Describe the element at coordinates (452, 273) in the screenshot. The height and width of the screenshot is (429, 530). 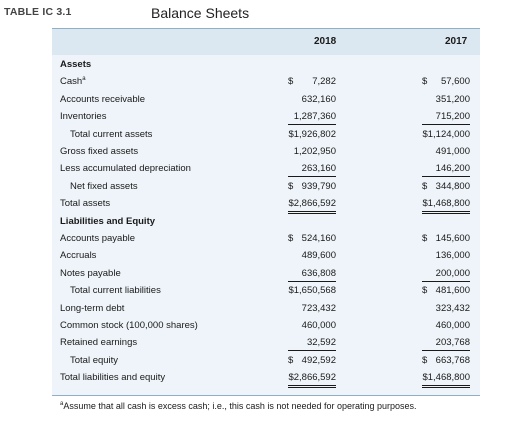
I see `value-2017: 200,000` at that location.